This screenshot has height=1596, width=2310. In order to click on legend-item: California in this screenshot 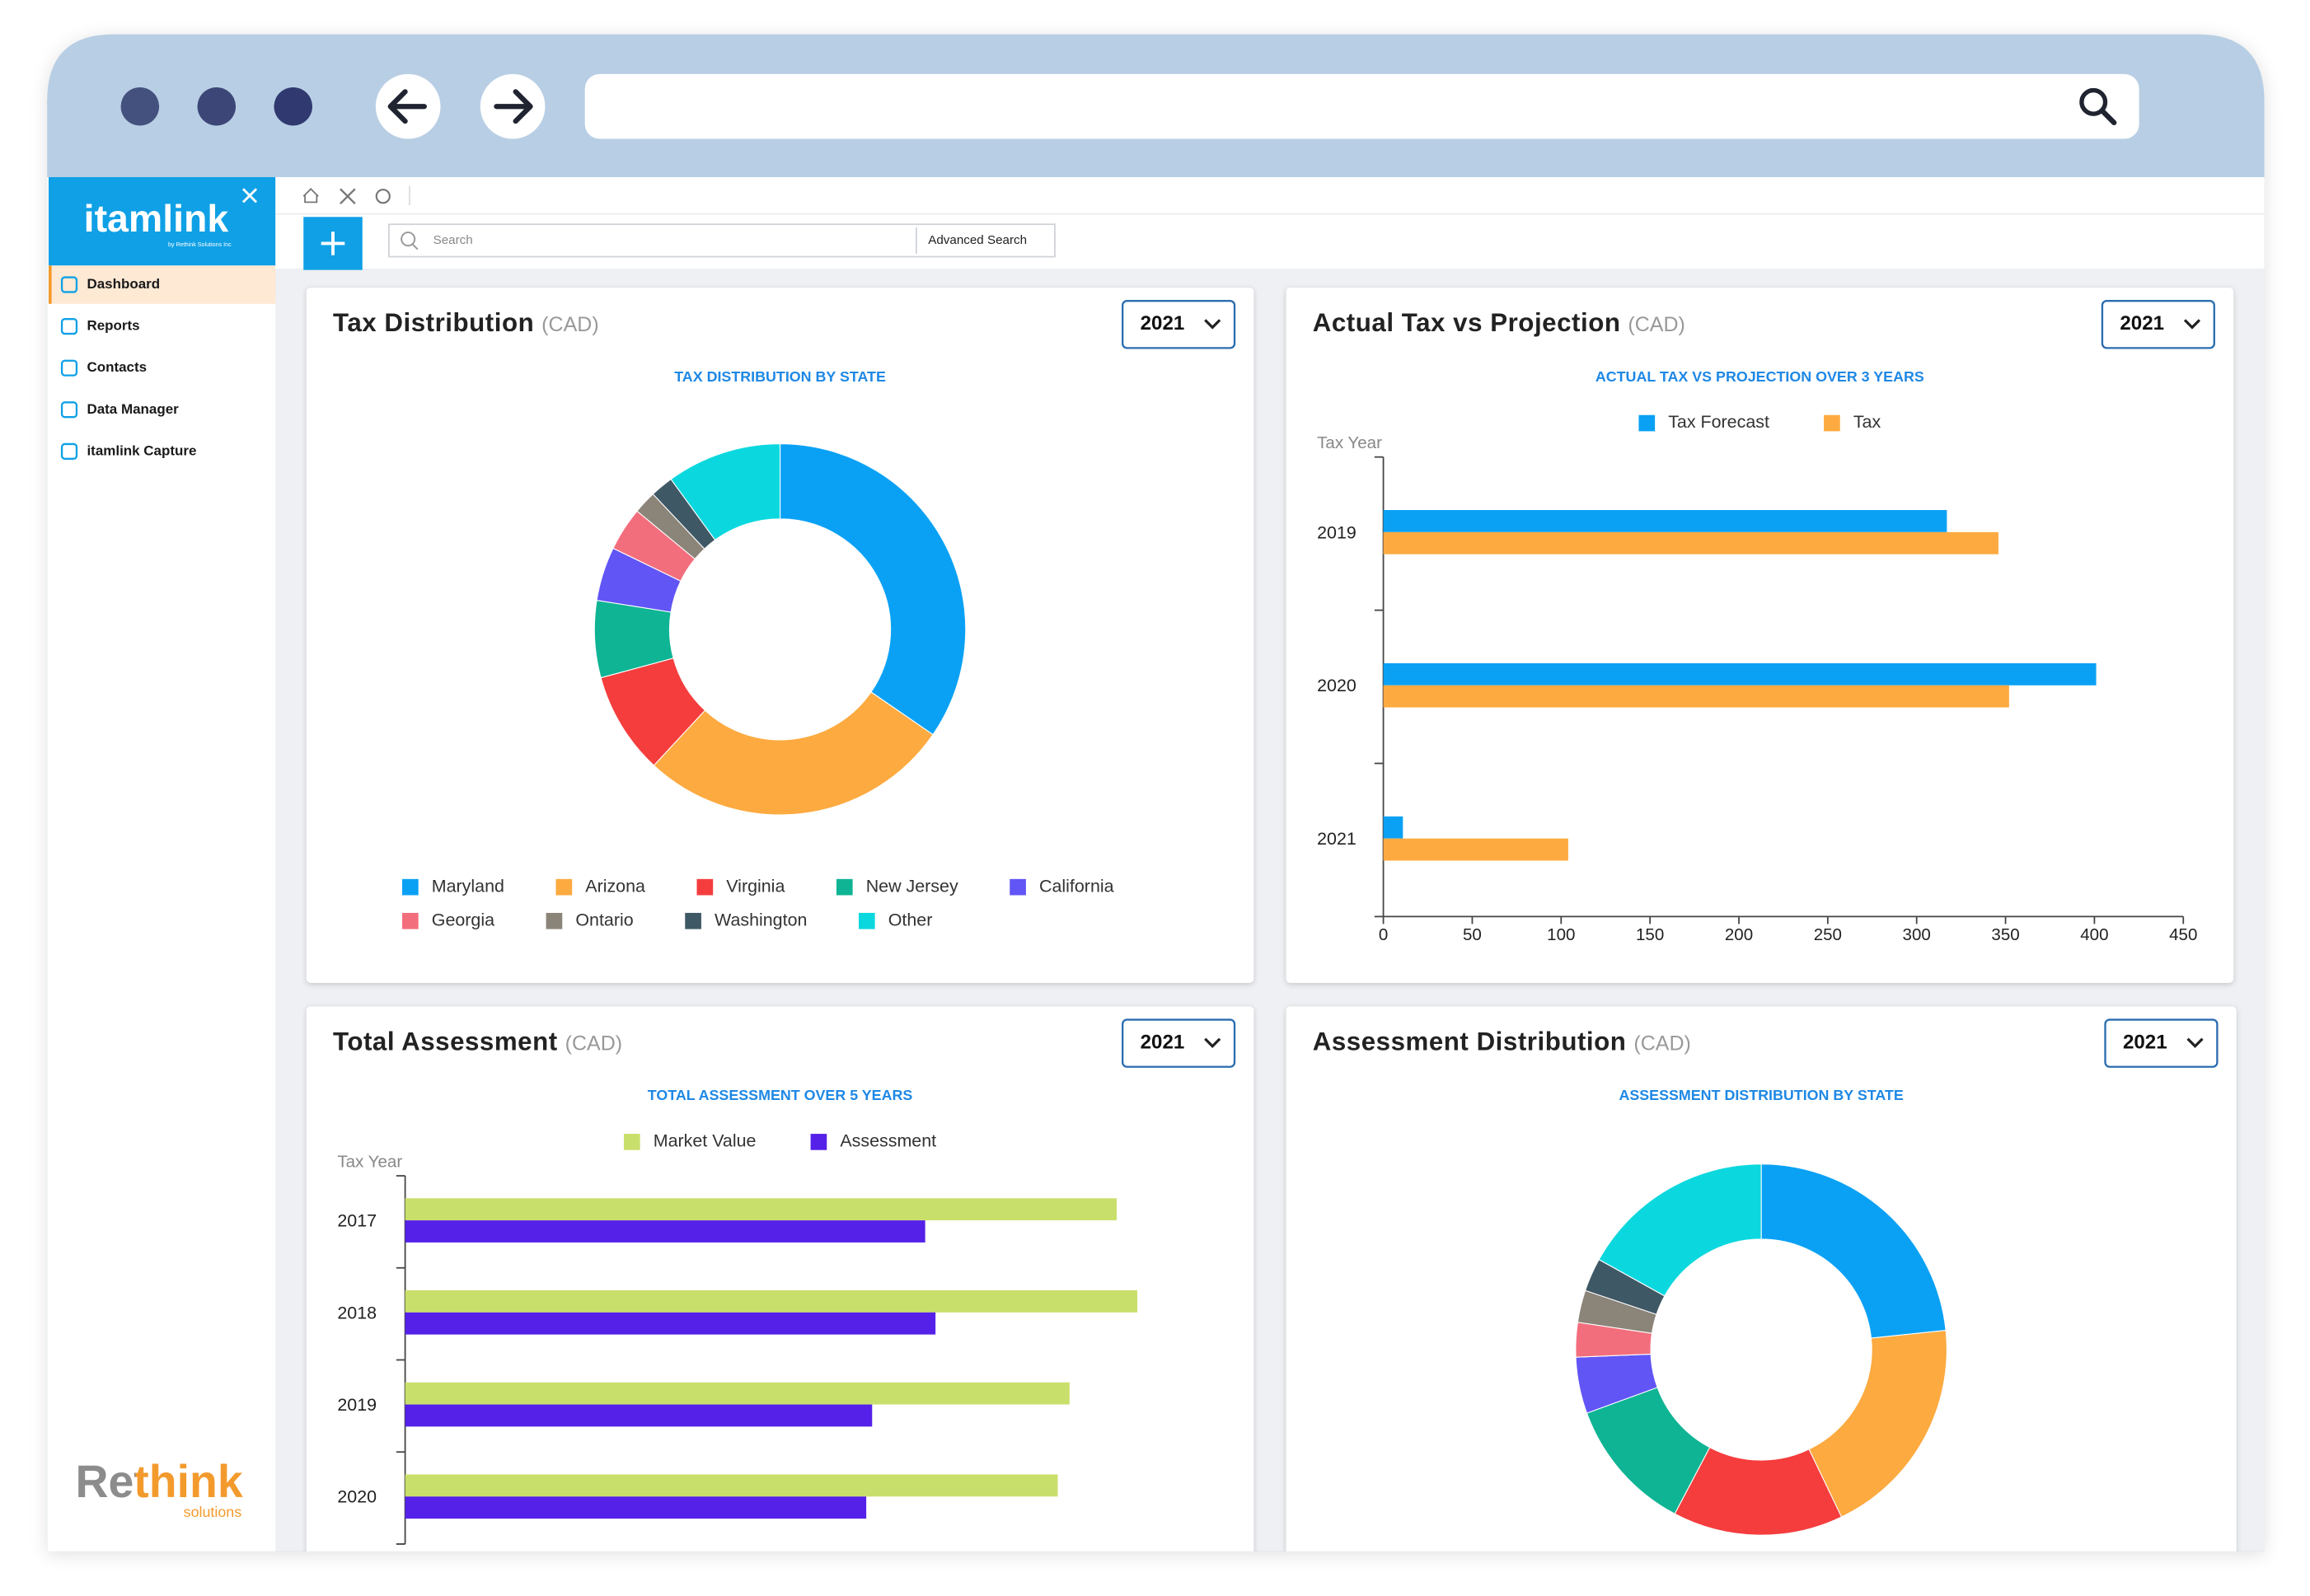, I will do `click(1062, 886)`.